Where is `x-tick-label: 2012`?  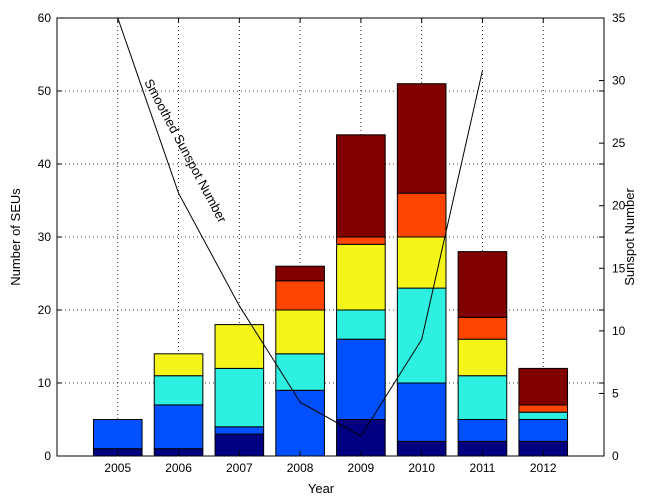 x-tick-label: 2012 is located at coordinates (543, 468).